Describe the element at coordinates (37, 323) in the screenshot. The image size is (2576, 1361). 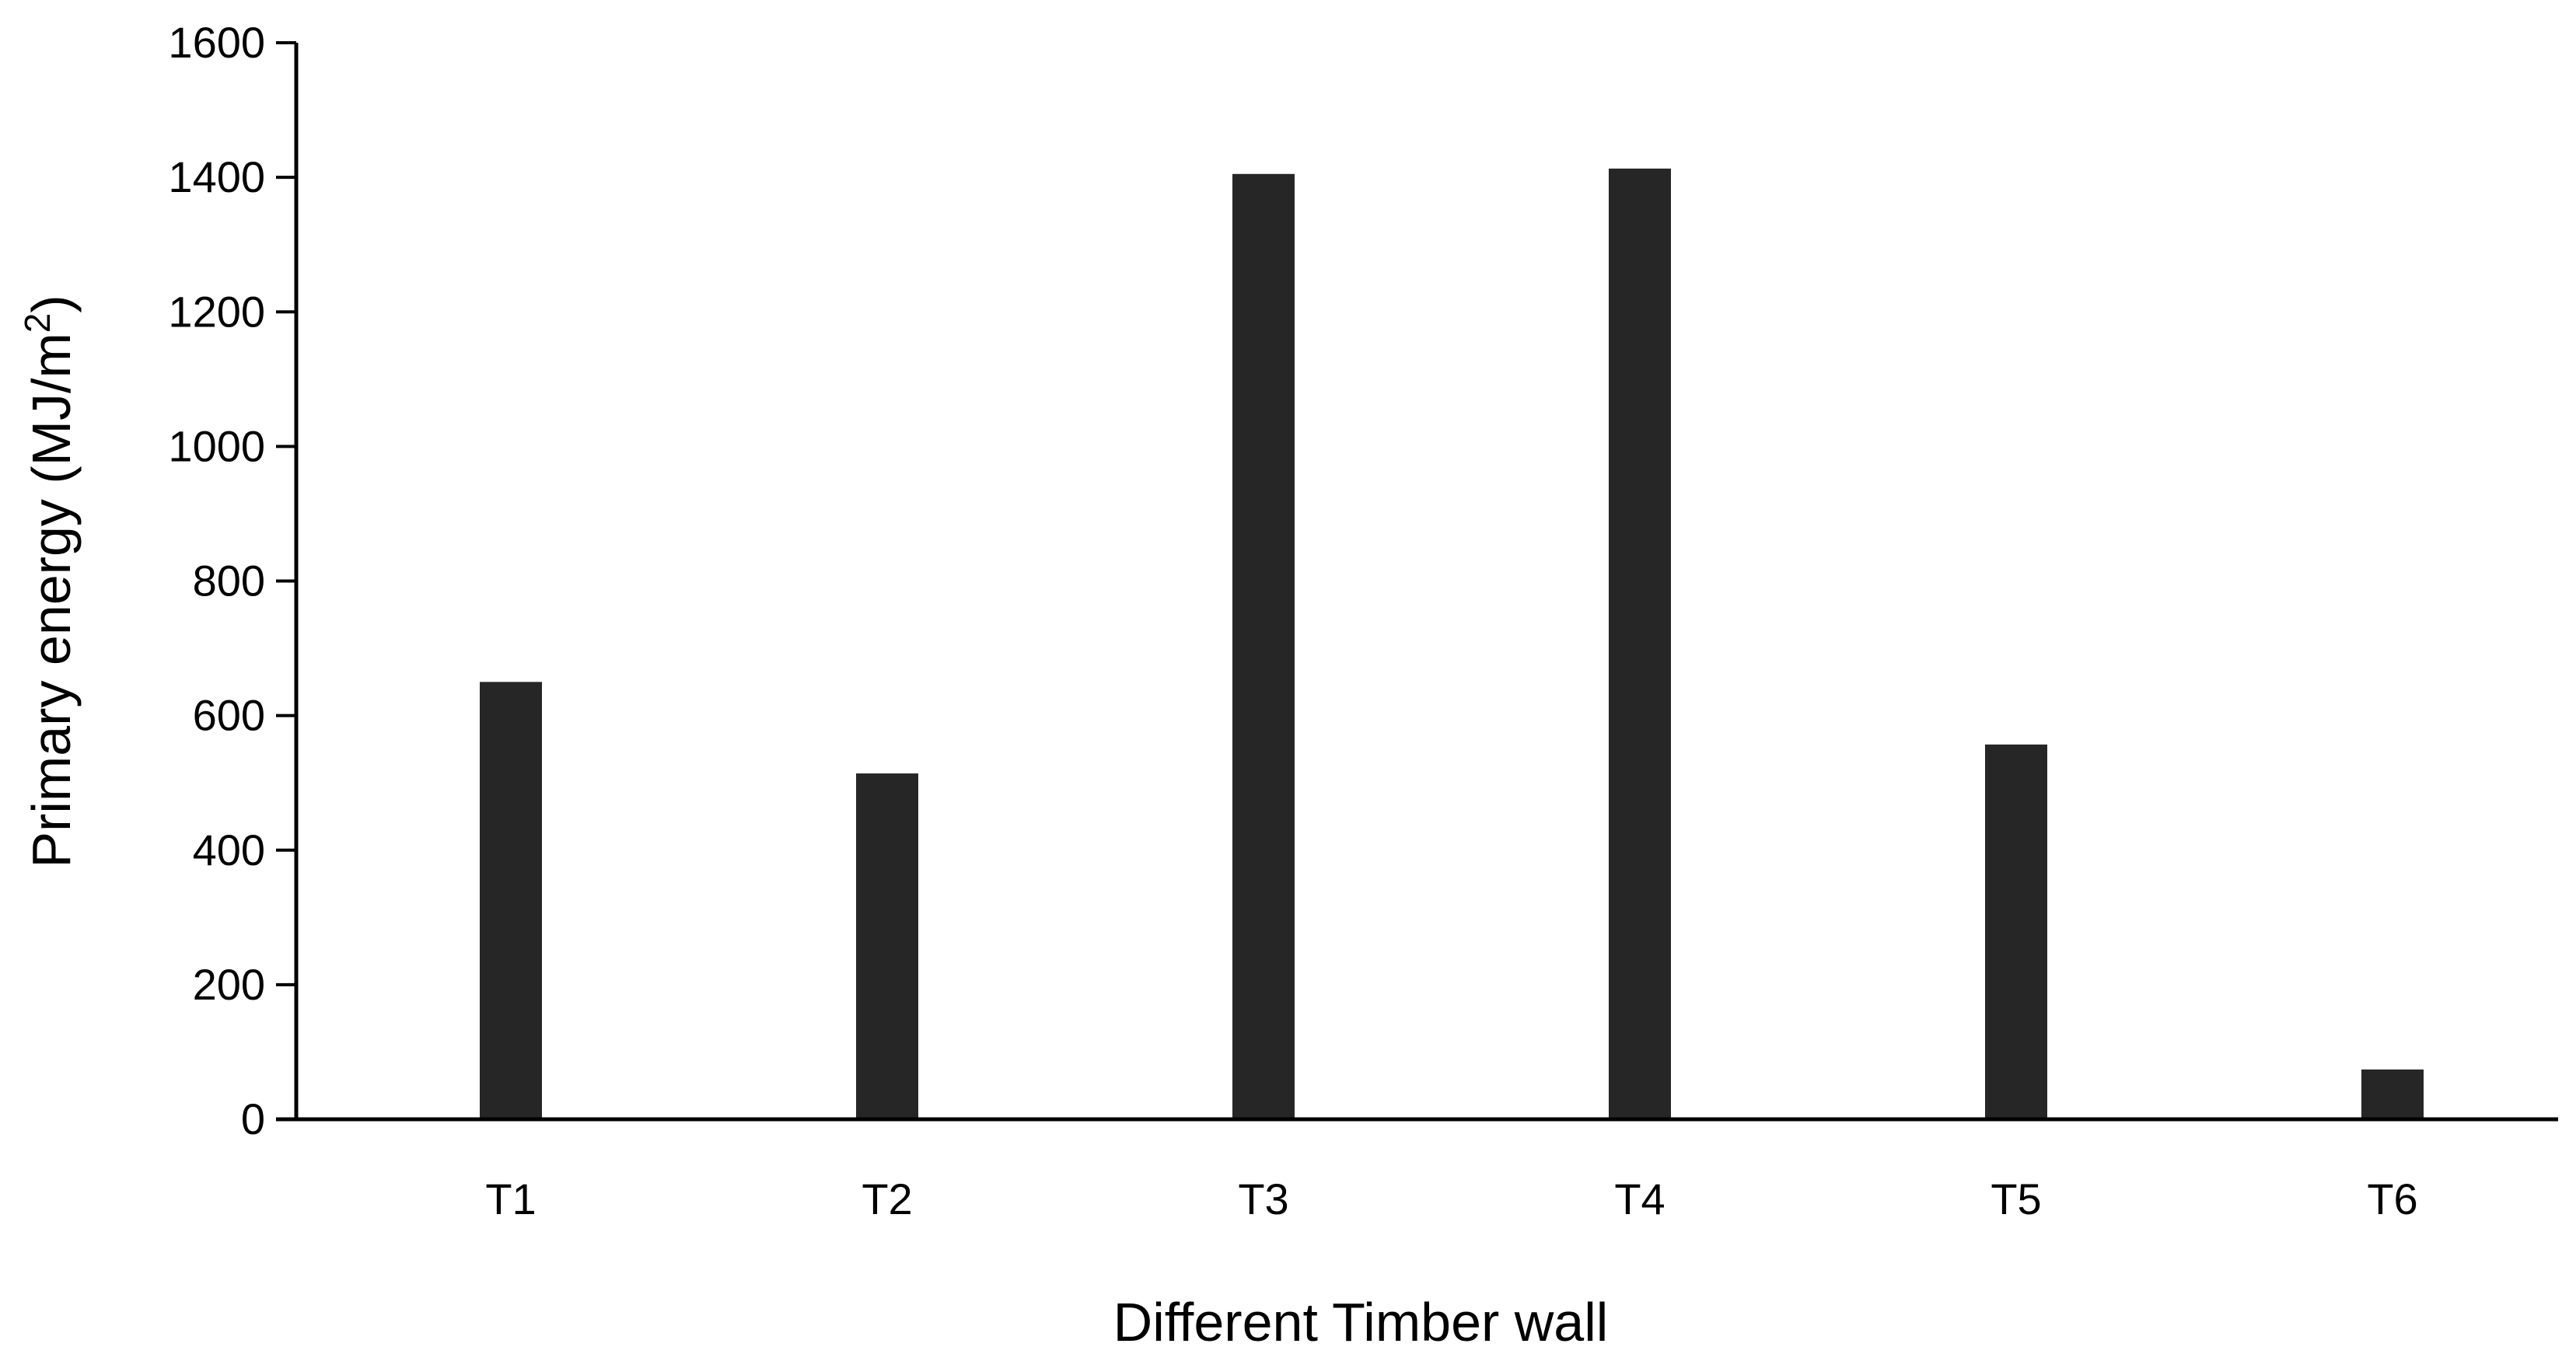
I see `y-axis-title-superscript: 2` at that location.